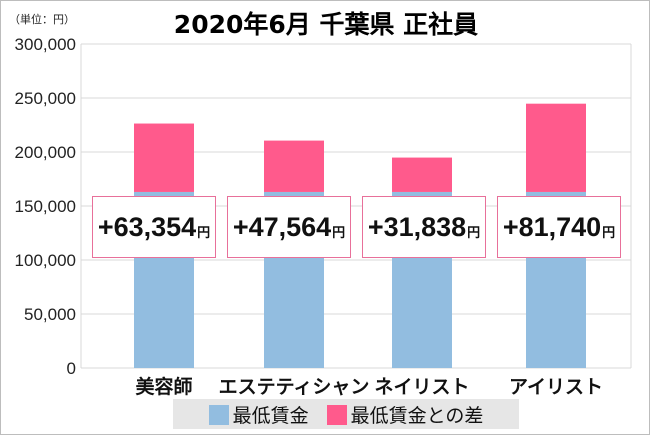  I want to click on y-tick-label: 200,000, so click(45, 152).